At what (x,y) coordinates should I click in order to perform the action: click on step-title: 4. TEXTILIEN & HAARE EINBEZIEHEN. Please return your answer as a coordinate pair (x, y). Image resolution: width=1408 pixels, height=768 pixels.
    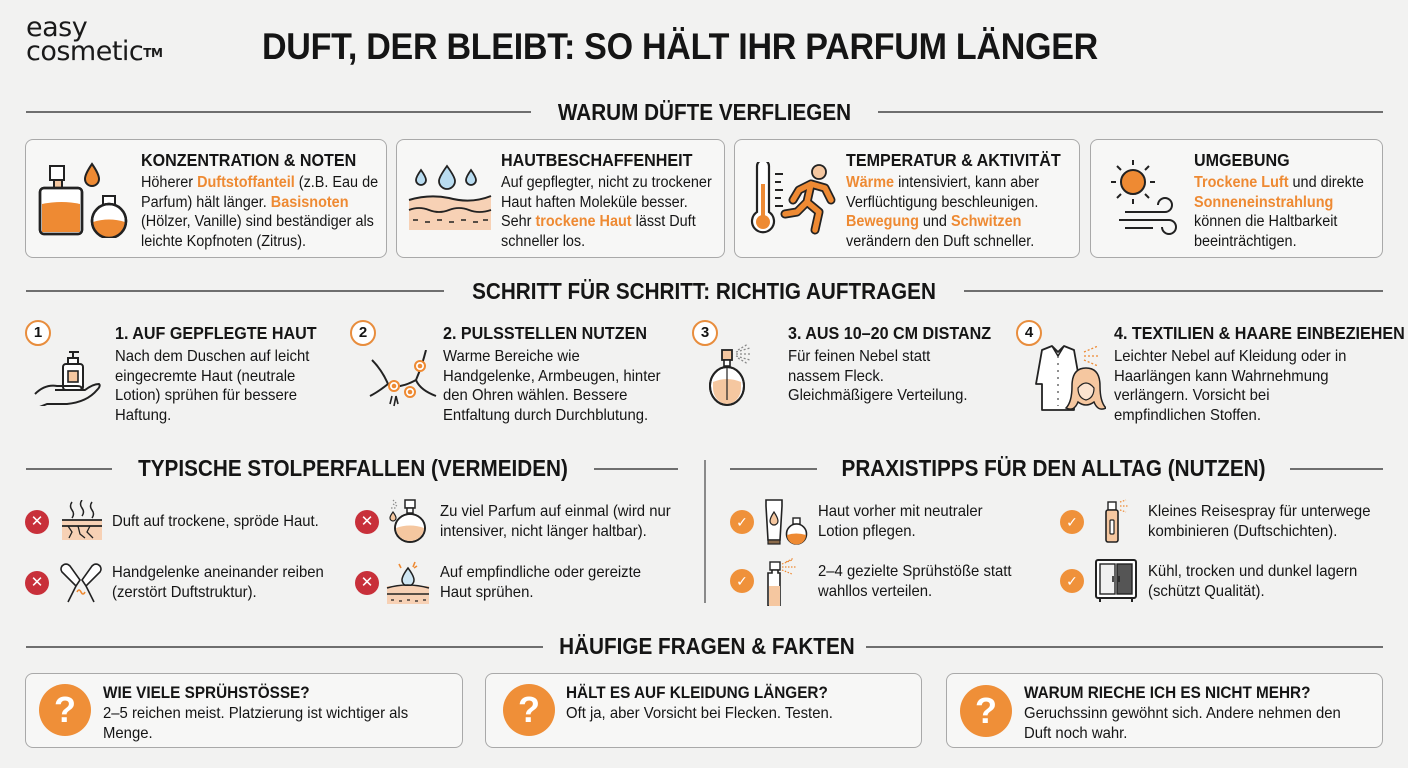
    Looking at the image, I should click on (1259, 333).